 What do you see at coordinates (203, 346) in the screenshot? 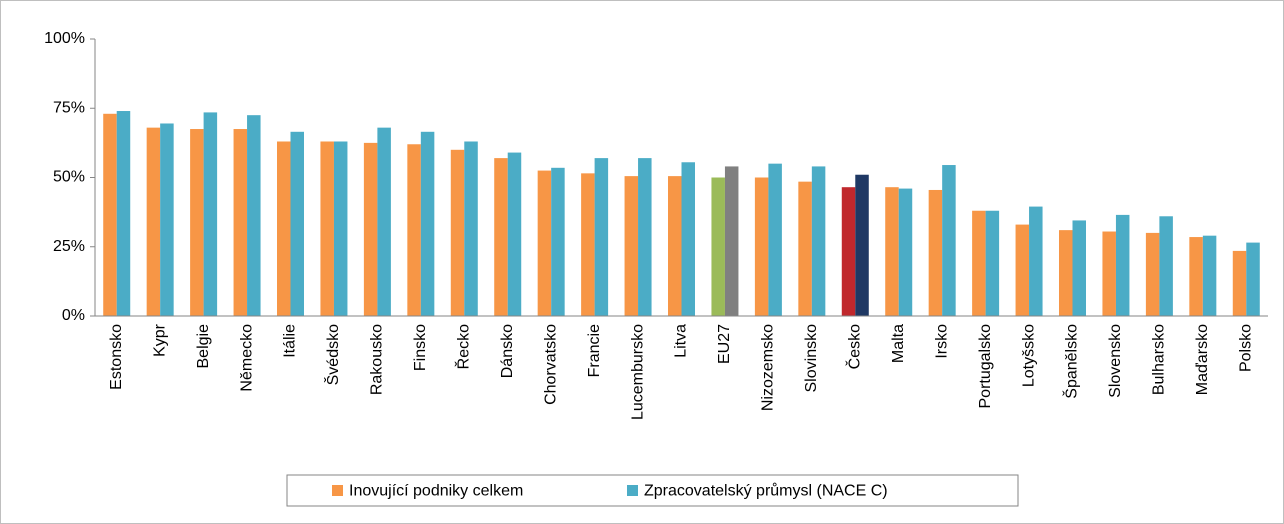
I see `x-tick-label: Belgie` at bounding box center [203, 346].